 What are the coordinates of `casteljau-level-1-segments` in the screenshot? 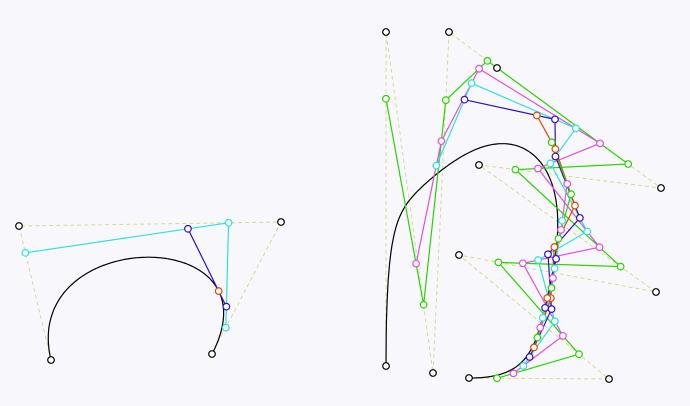 It's located at (127, 275).